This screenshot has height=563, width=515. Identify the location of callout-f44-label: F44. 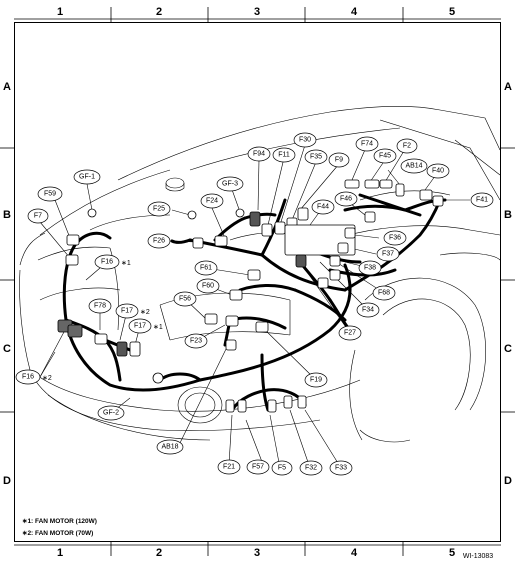
(323, 207).